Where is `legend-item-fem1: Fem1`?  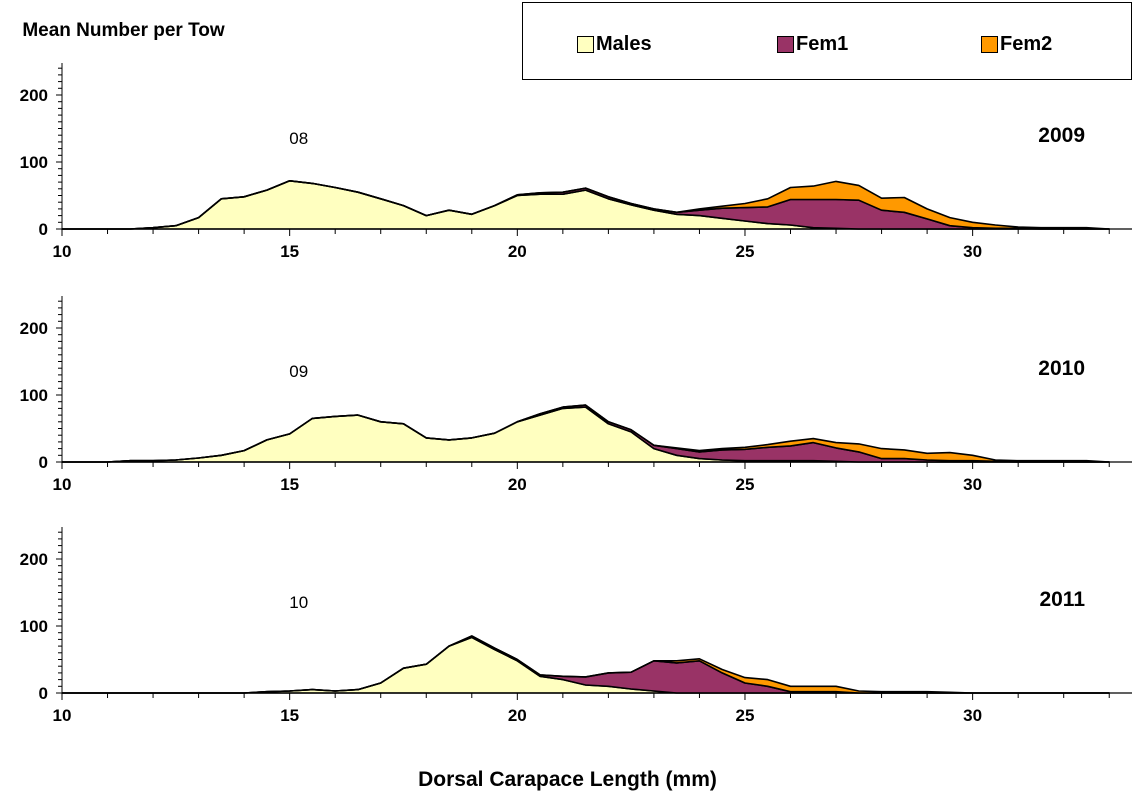
legend-item-fem1: Fem1 is located at coordinates (812, 44).